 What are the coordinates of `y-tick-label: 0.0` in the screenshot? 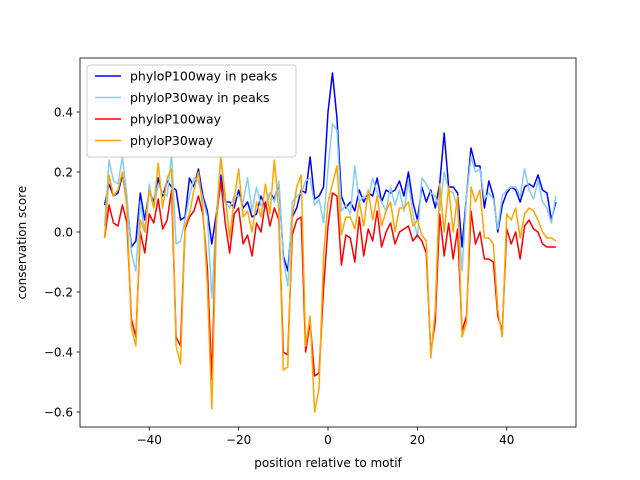 It's located at (63, 232).